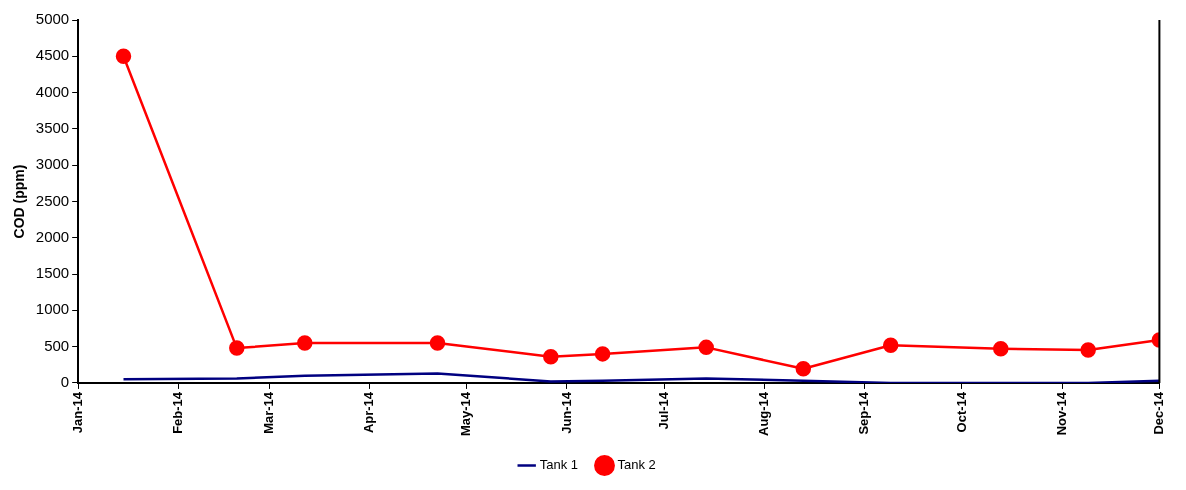  What do you see at coordinates (52, 55) in the screenshot?
I see `y-tick-label: 4500` at bounding box center [52, 55].